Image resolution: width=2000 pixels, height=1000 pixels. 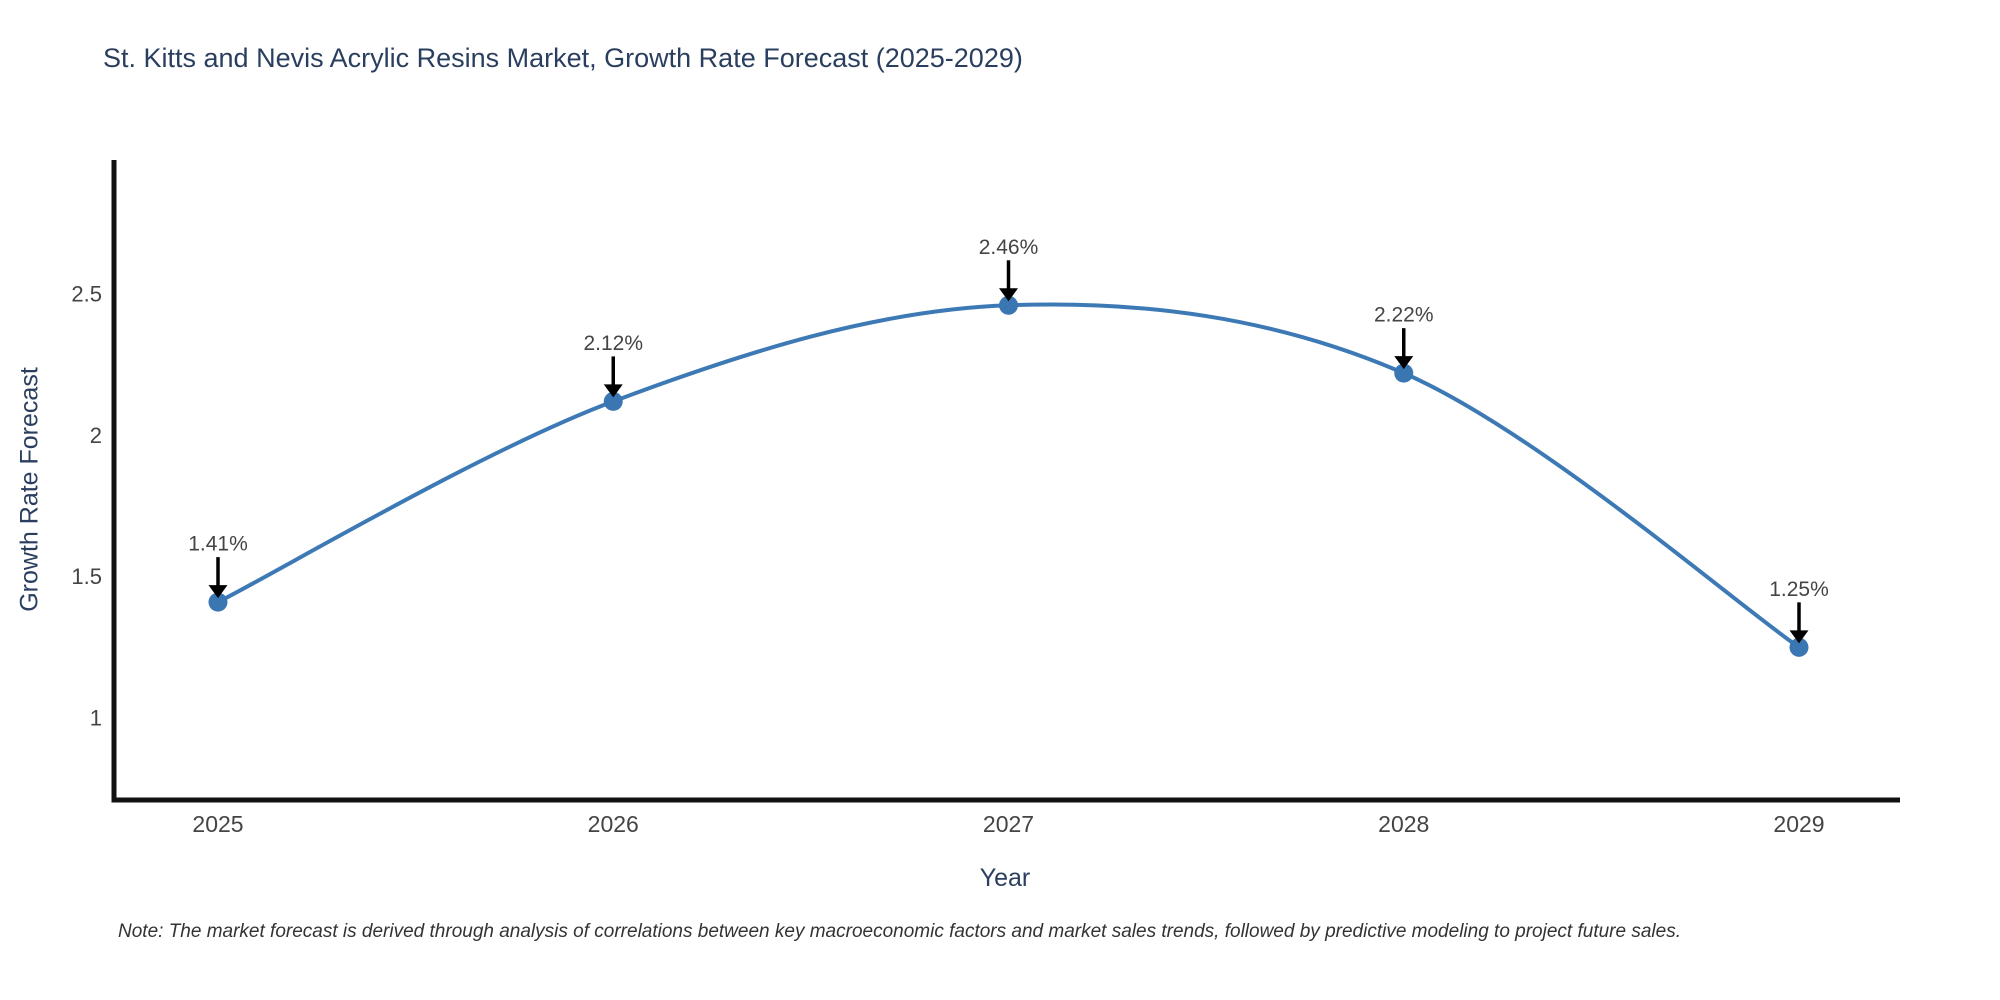 I want to click on y-tick-label: 1.5, so click(x=86, y=576).